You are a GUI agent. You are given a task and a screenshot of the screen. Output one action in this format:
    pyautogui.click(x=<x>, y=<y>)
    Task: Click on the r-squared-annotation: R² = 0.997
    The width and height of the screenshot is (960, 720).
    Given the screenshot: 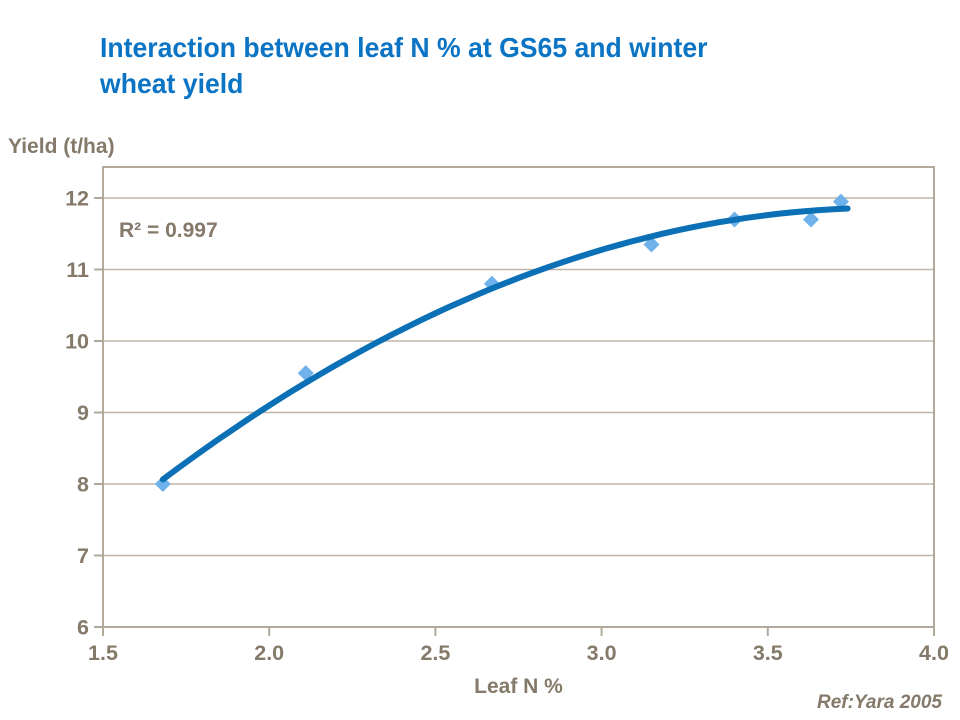 What is the action you would take?
    pyautogui.click(x=168, y=230)
    